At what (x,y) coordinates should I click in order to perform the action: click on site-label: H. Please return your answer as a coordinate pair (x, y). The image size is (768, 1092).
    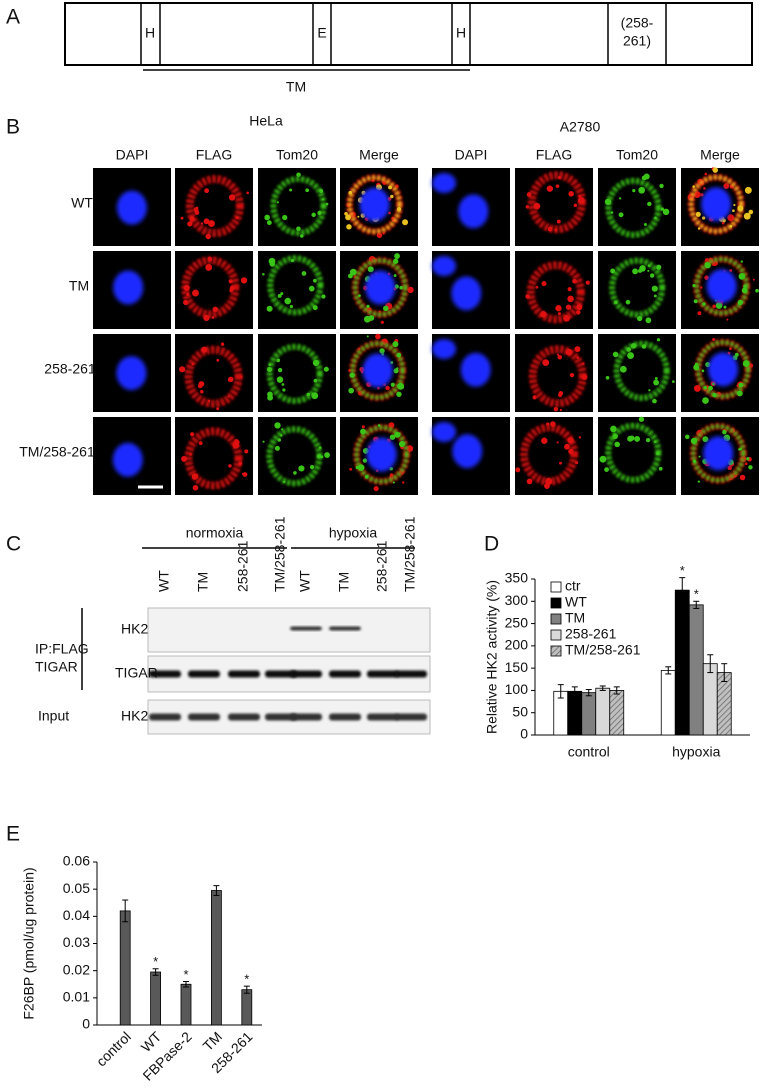
    Looking at the image, I should click on (150, 33).